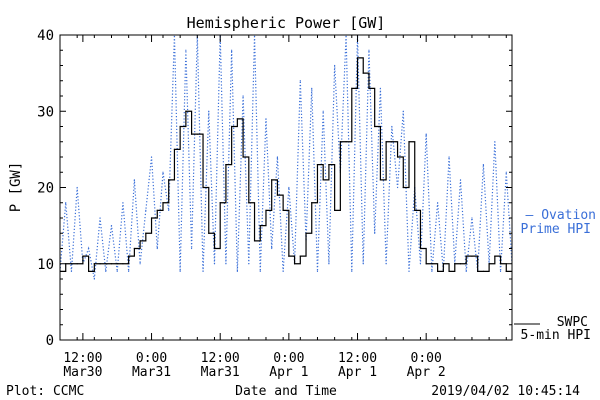  What do you see at coordinates (151, 372) in the screenshot?
I see `x-tick-label-date: Mar31` at bounding box center [151, 372].